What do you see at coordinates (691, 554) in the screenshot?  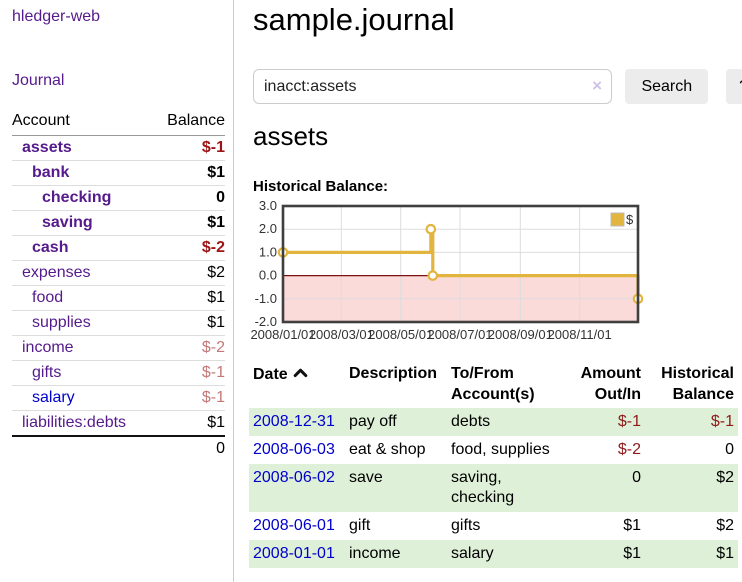 I see `register-balance: $1` at bounding box center [691, 554].